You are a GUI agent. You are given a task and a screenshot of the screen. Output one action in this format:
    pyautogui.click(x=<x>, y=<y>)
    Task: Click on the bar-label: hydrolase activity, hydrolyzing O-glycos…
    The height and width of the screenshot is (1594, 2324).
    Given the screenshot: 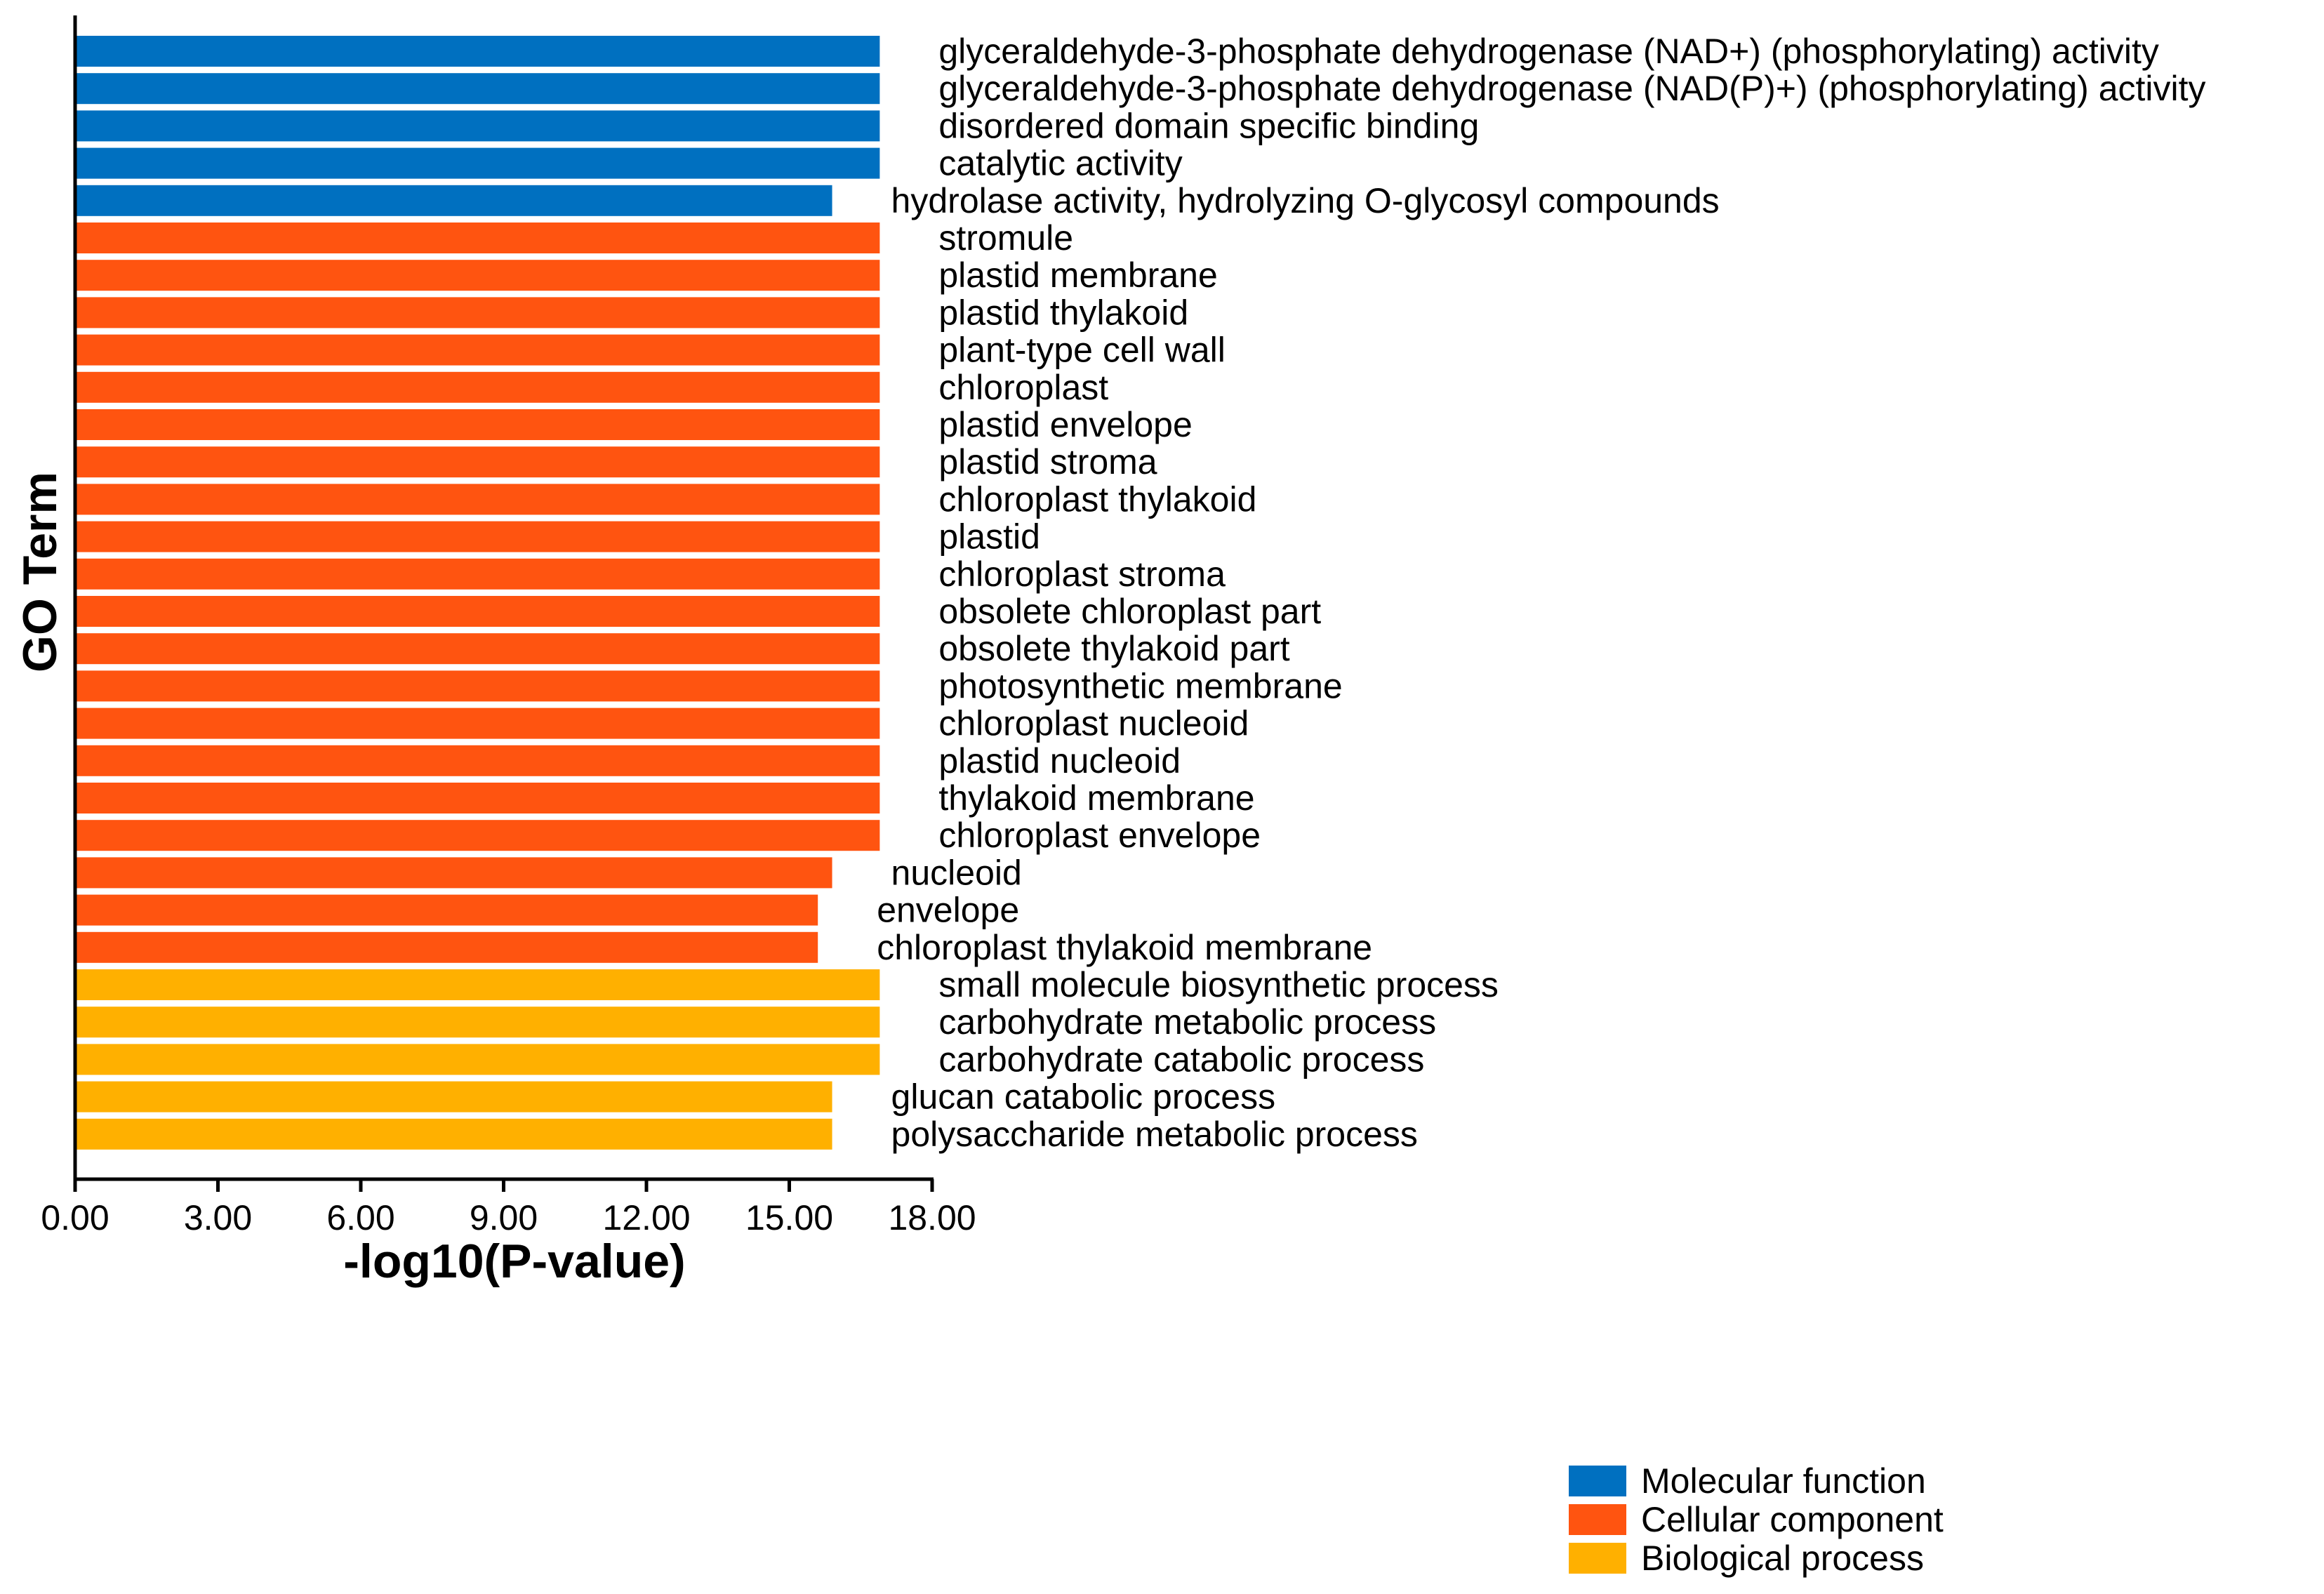 What is the action you would take?
    pyautogui.click(x=1305, y=201)
    